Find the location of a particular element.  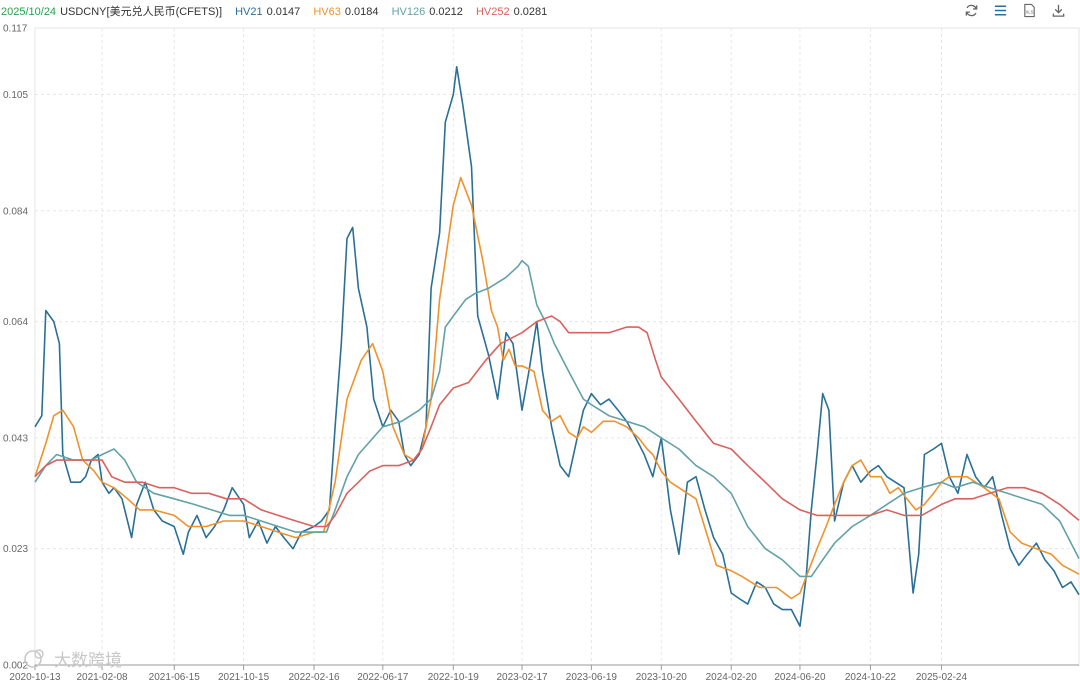

refresh-button is located at coordinates (971, 10).